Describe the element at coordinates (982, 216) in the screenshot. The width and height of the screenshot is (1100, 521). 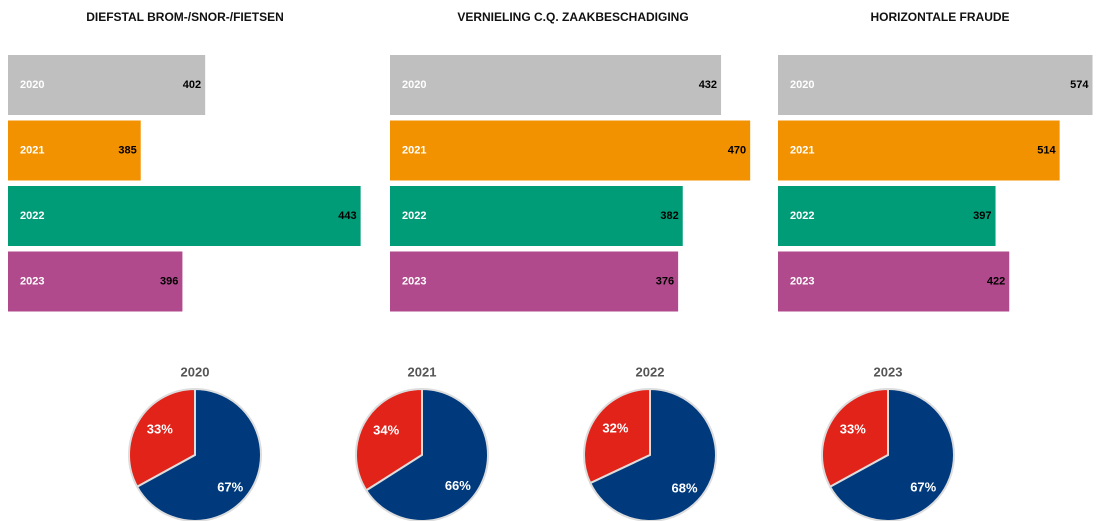
I see `bar-value-label: 397` at that location.